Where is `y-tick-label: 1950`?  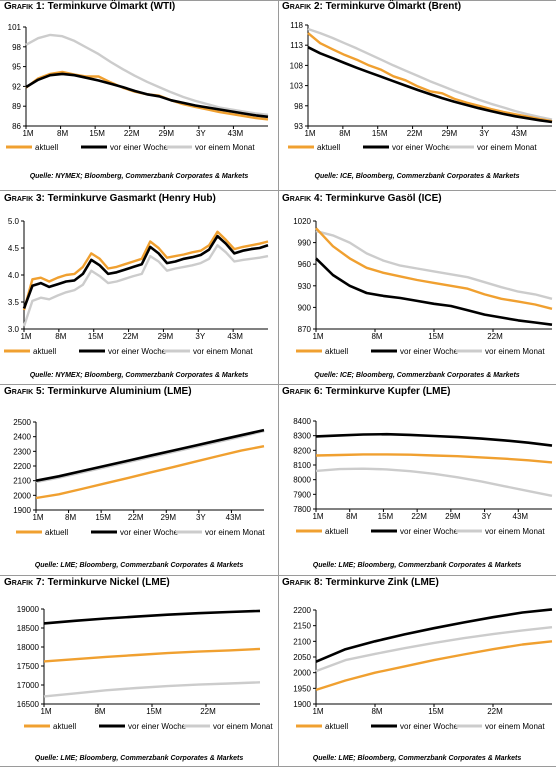 y-tick-label: 1950 is located at coordinates (302, 688).